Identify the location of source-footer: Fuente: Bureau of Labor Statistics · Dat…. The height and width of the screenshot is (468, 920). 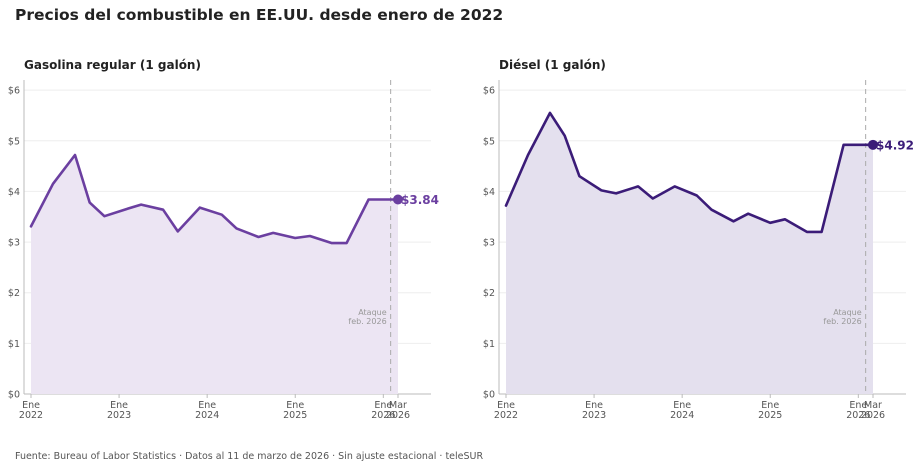
(249, 456).